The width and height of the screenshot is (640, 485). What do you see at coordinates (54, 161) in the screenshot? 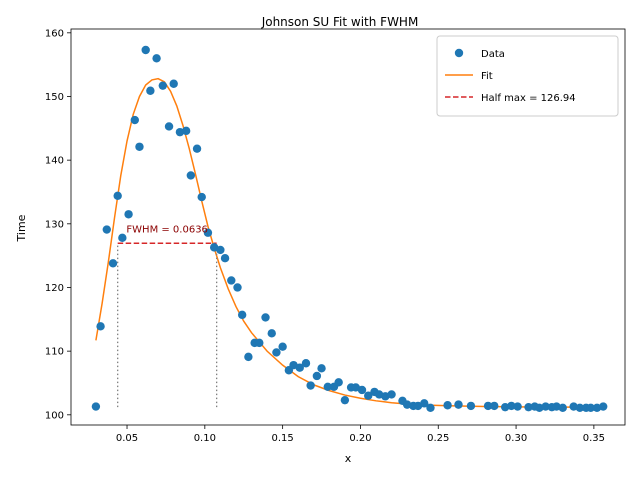
I see `y-tick-label: 140` at bounding box center [54, 161].